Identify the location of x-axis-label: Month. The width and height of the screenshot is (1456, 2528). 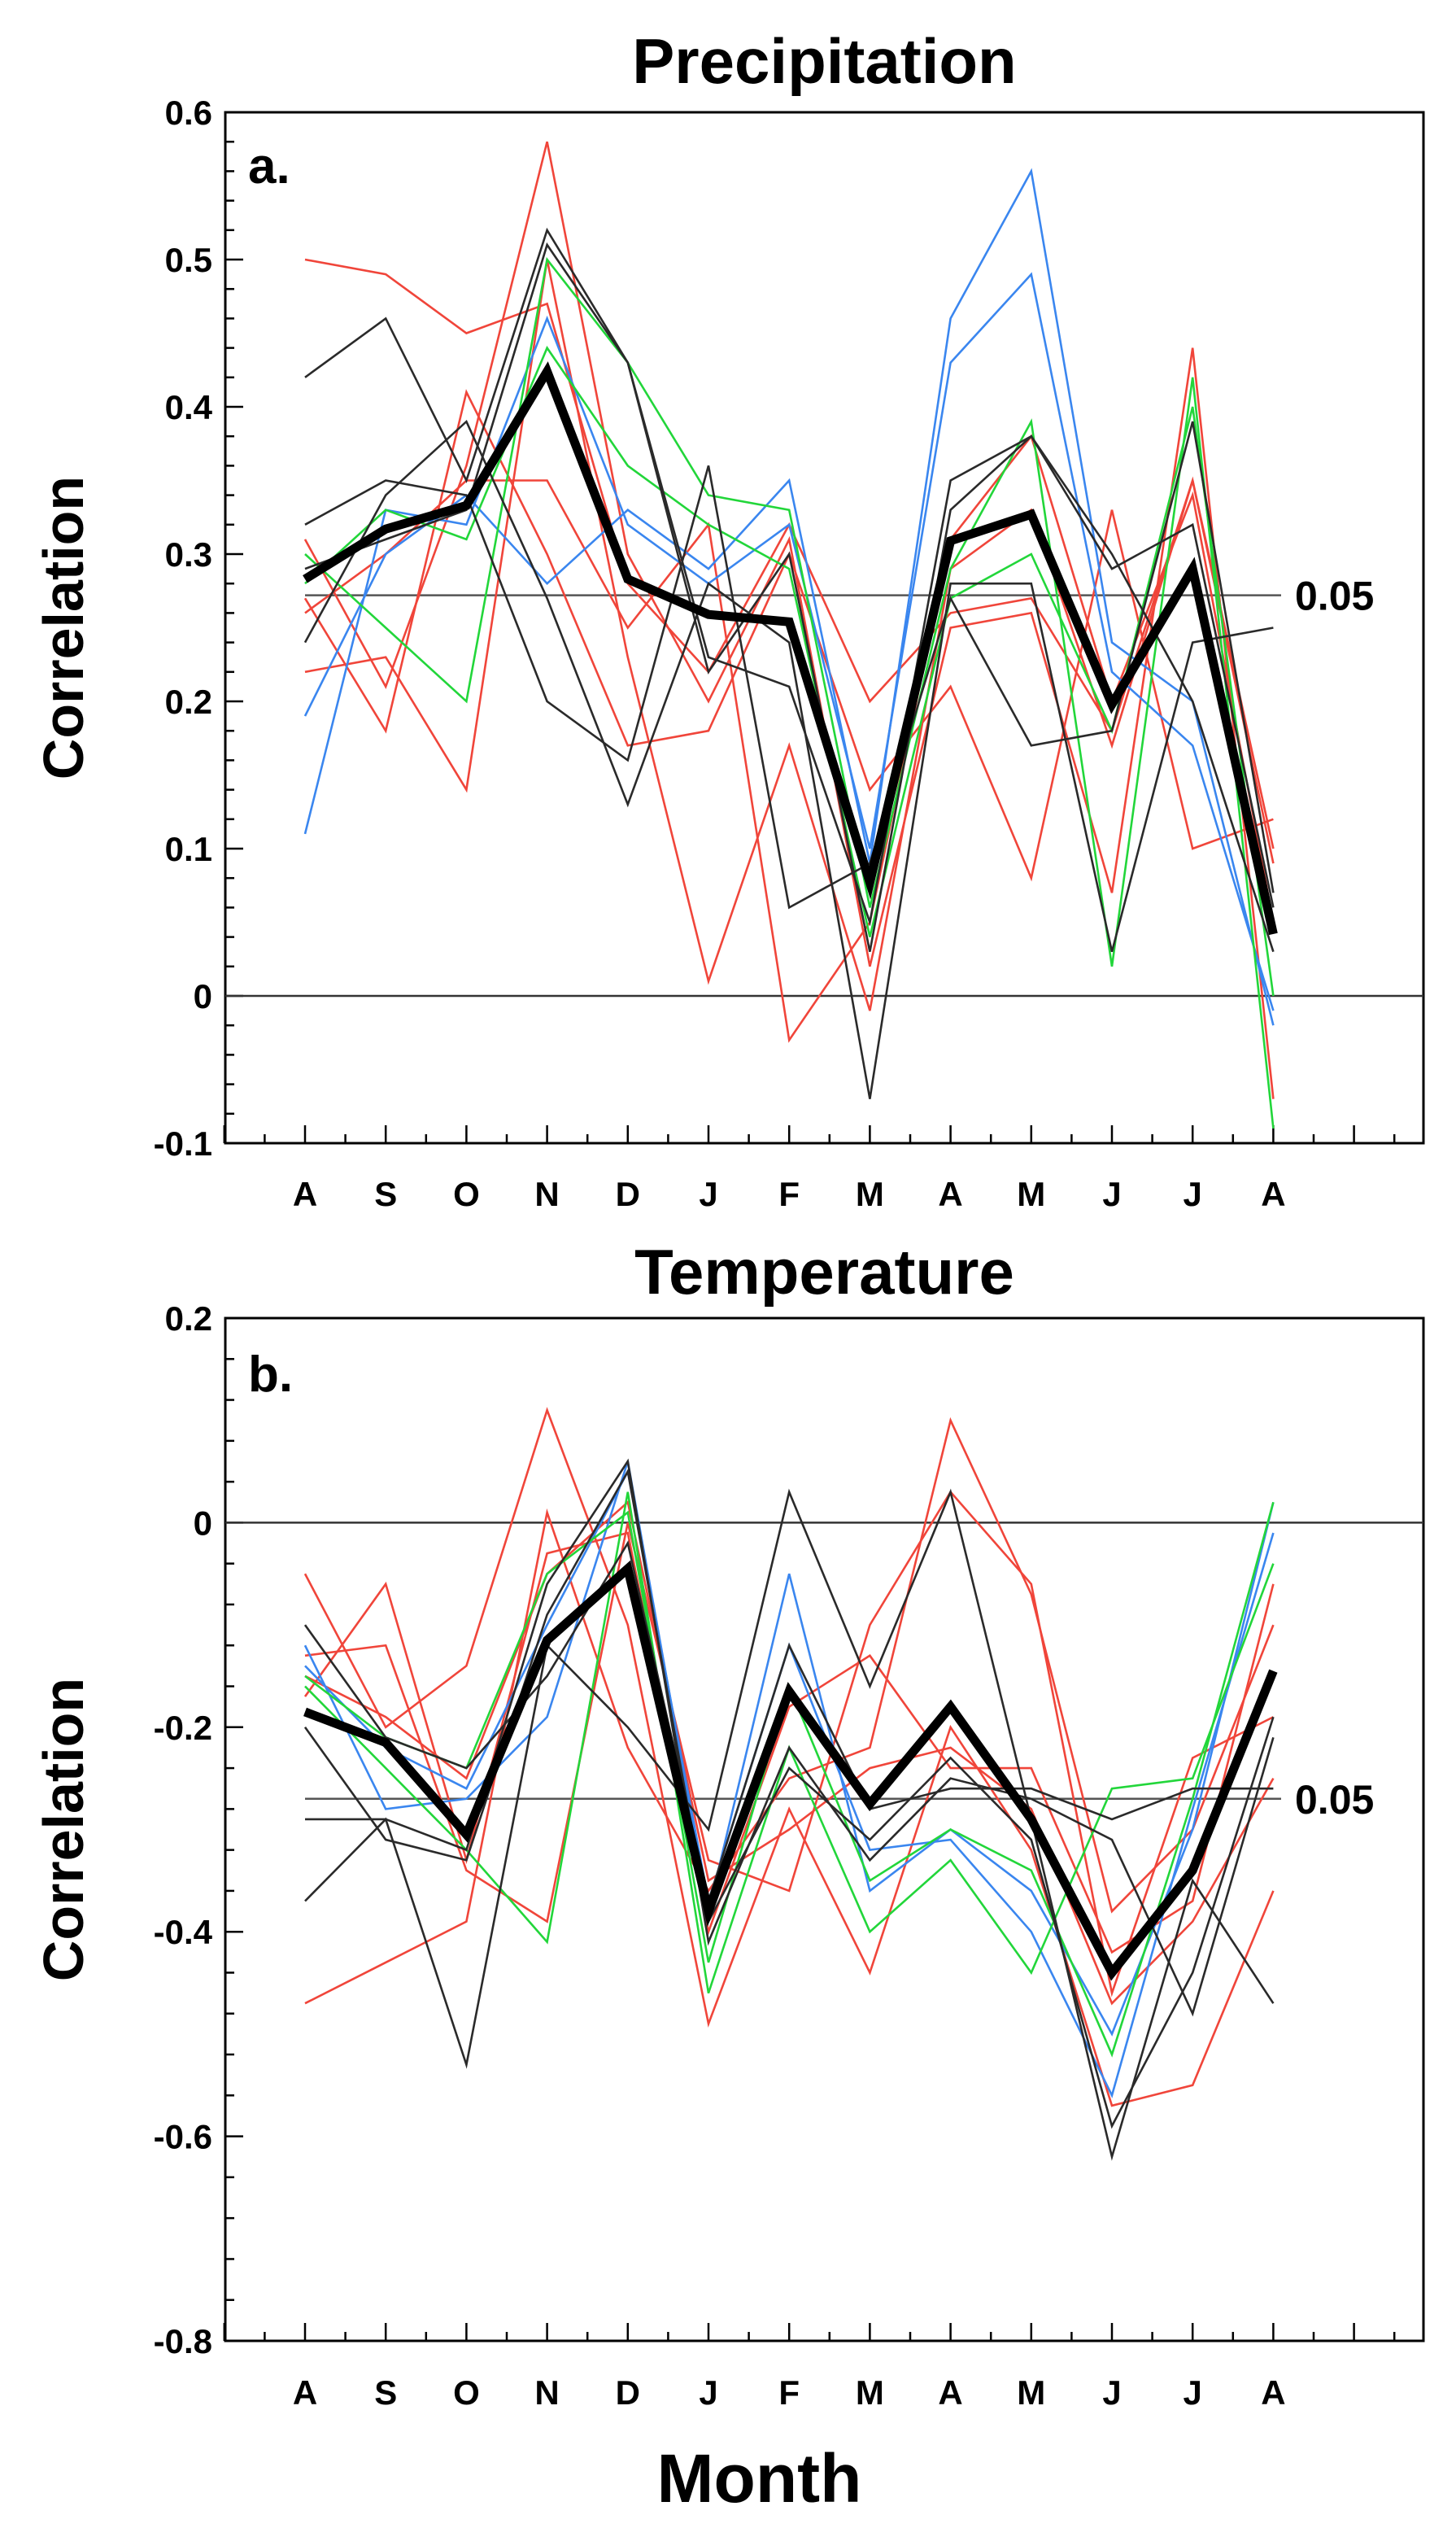
(759, 2478).